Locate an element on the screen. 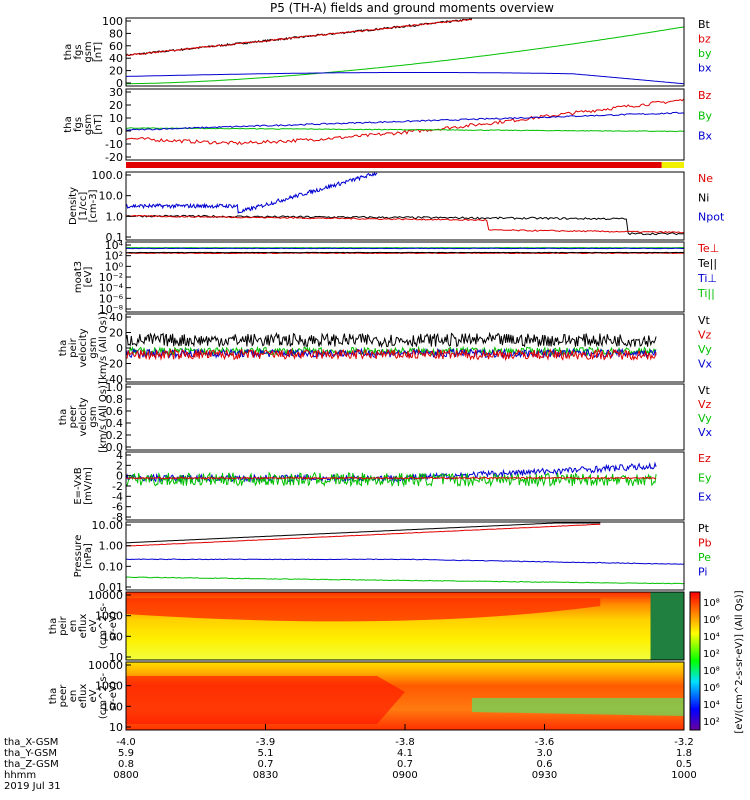 Image resolution: width=750 pixels, height=800 pixels. x-tick-label: 0830 is located at coordinates (265, 775).